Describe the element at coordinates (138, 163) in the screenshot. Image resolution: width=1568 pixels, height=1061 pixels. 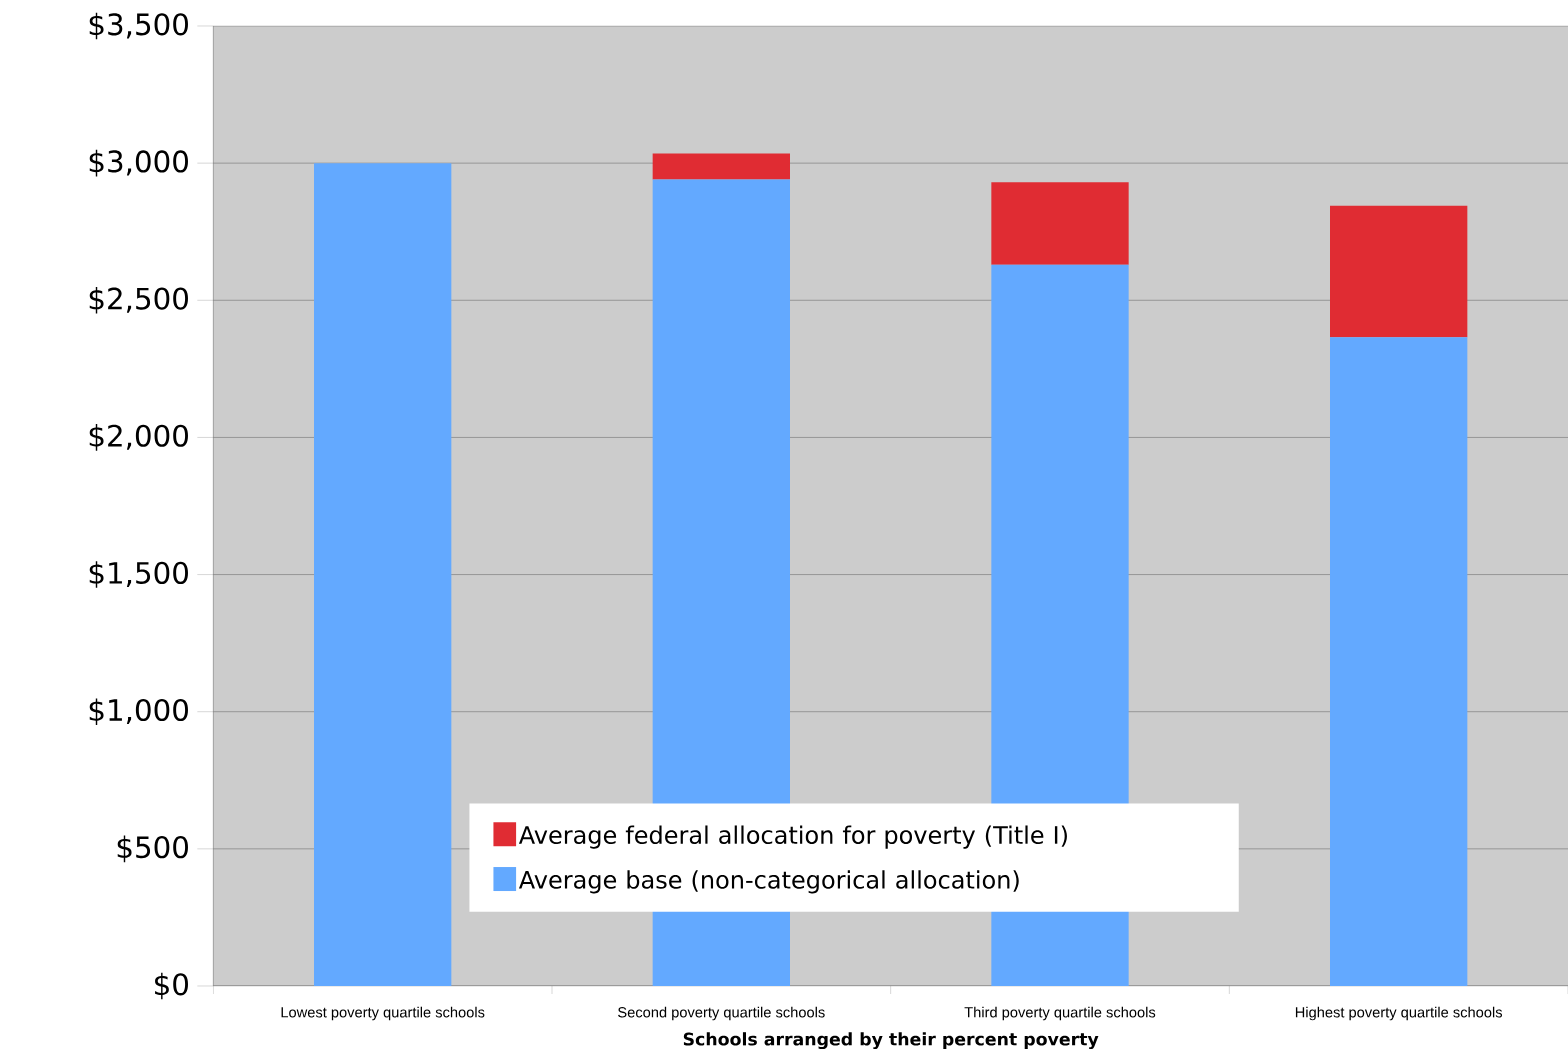
I see `y-tick-label: $3,000` at that location.